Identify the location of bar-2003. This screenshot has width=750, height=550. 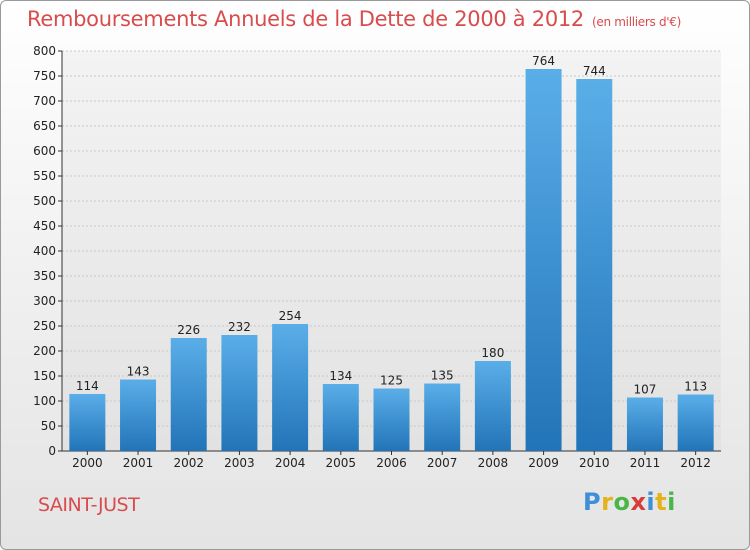
(239, 393).